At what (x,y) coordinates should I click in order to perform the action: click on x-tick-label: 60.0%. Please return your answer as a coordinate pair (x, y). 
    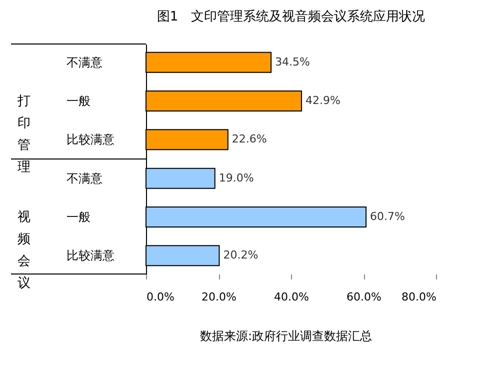
    Looking at the image, I should click on (364, 297).